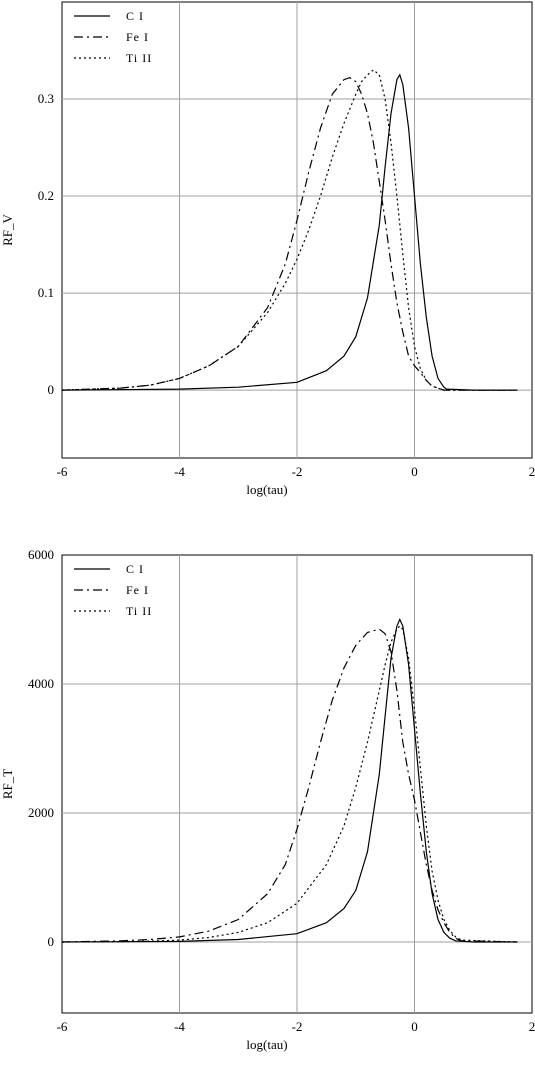 The image size is (535, 1073). I want to click on y-tick-label: 0.3, so click(46, 98).